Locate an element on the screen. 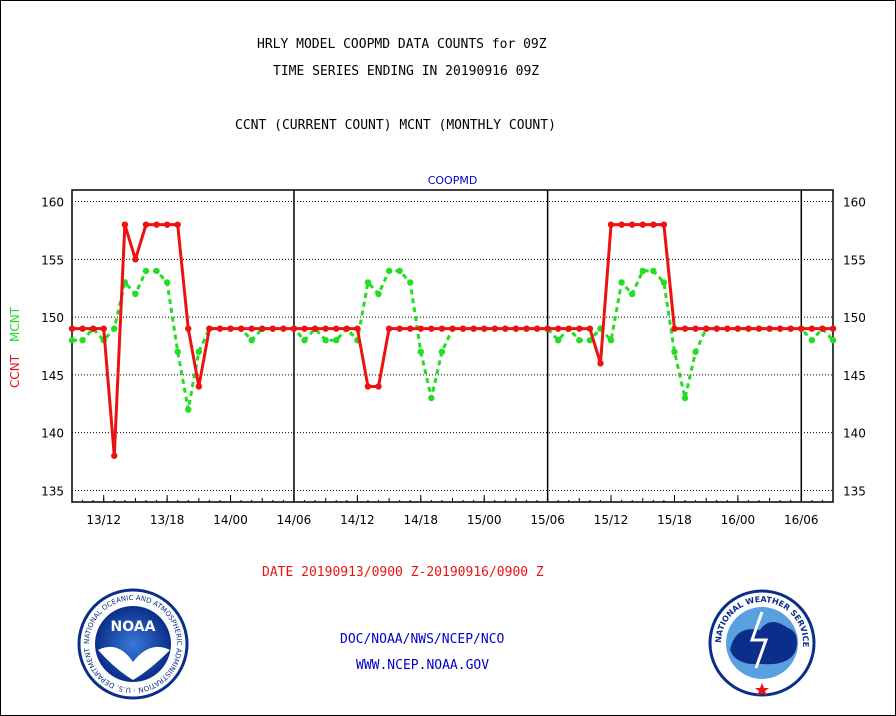 The width and height of the screenshot is (896, 716). x-tick-label: 13/18 is located at coordinates (167, 520).